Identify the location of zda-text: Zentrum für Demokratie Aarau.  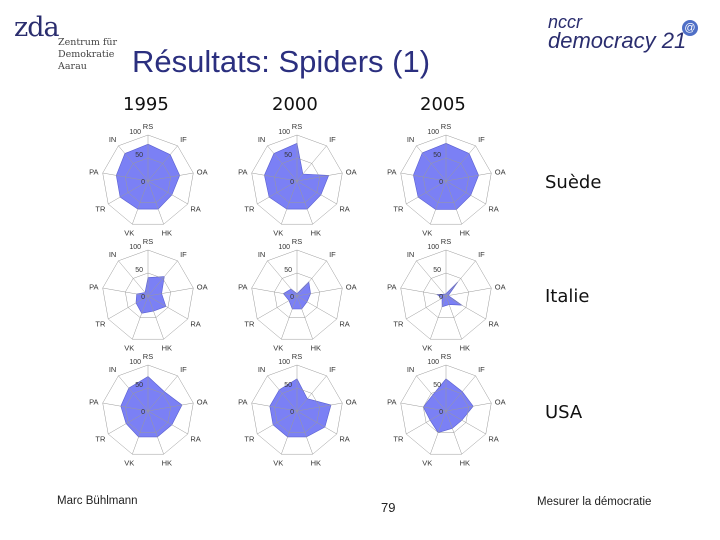
(87, 55).